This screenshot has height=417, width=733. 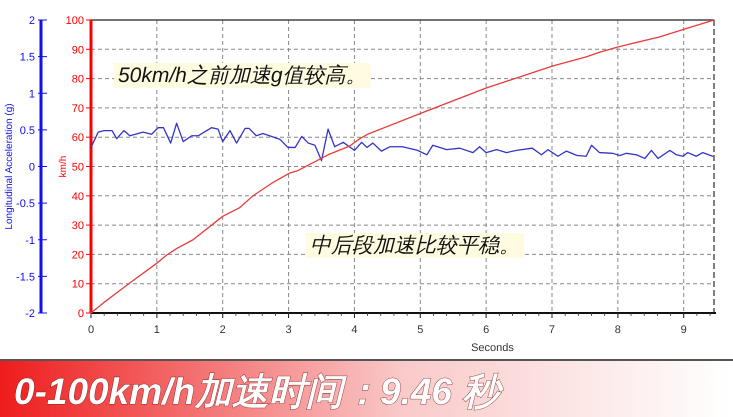 I want to click on y-tick-label: 2, so click(x=31, y=21).